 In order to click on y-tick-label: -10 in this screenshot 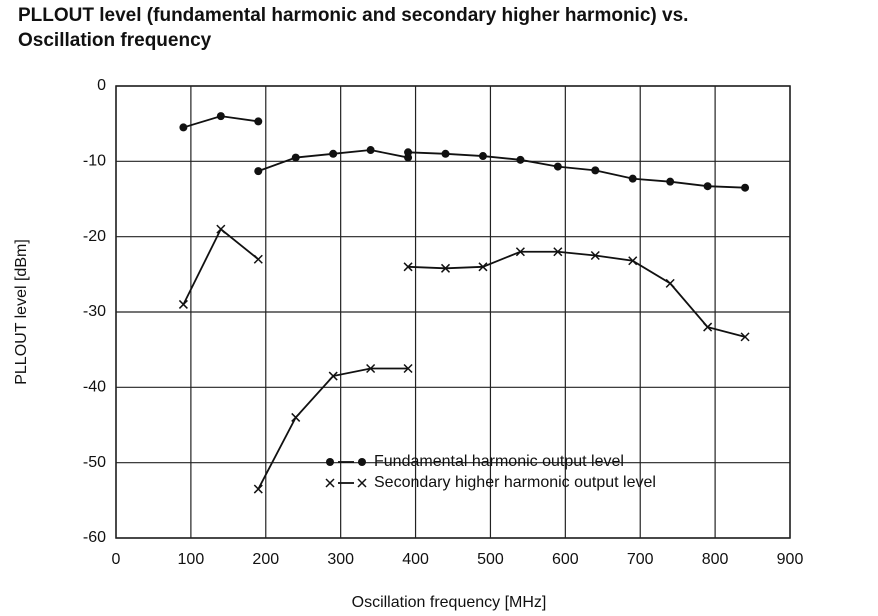, I will do `click(94, 161)`.